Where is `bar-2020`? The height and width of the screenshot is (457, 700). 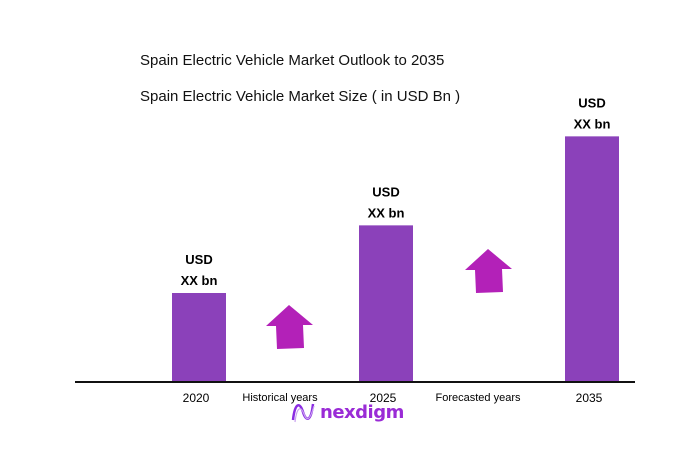
bar-2020 is located at coordinates (199, 337).